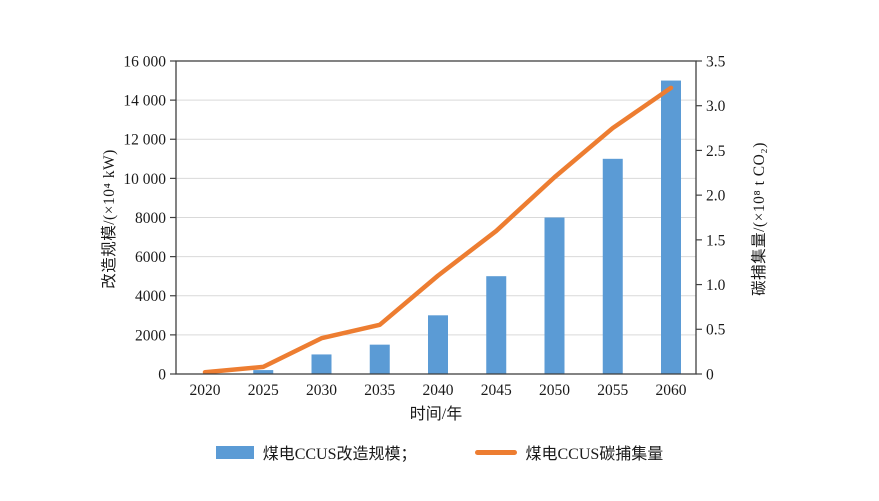 Image resolution: width=879 pixels, height=501 pixels. Describe the element at coordinates (439, 452) in the screenshot. I see `legend: 煤电CCUS改造规模； 煤电CCUS碳捕集量` at that location.